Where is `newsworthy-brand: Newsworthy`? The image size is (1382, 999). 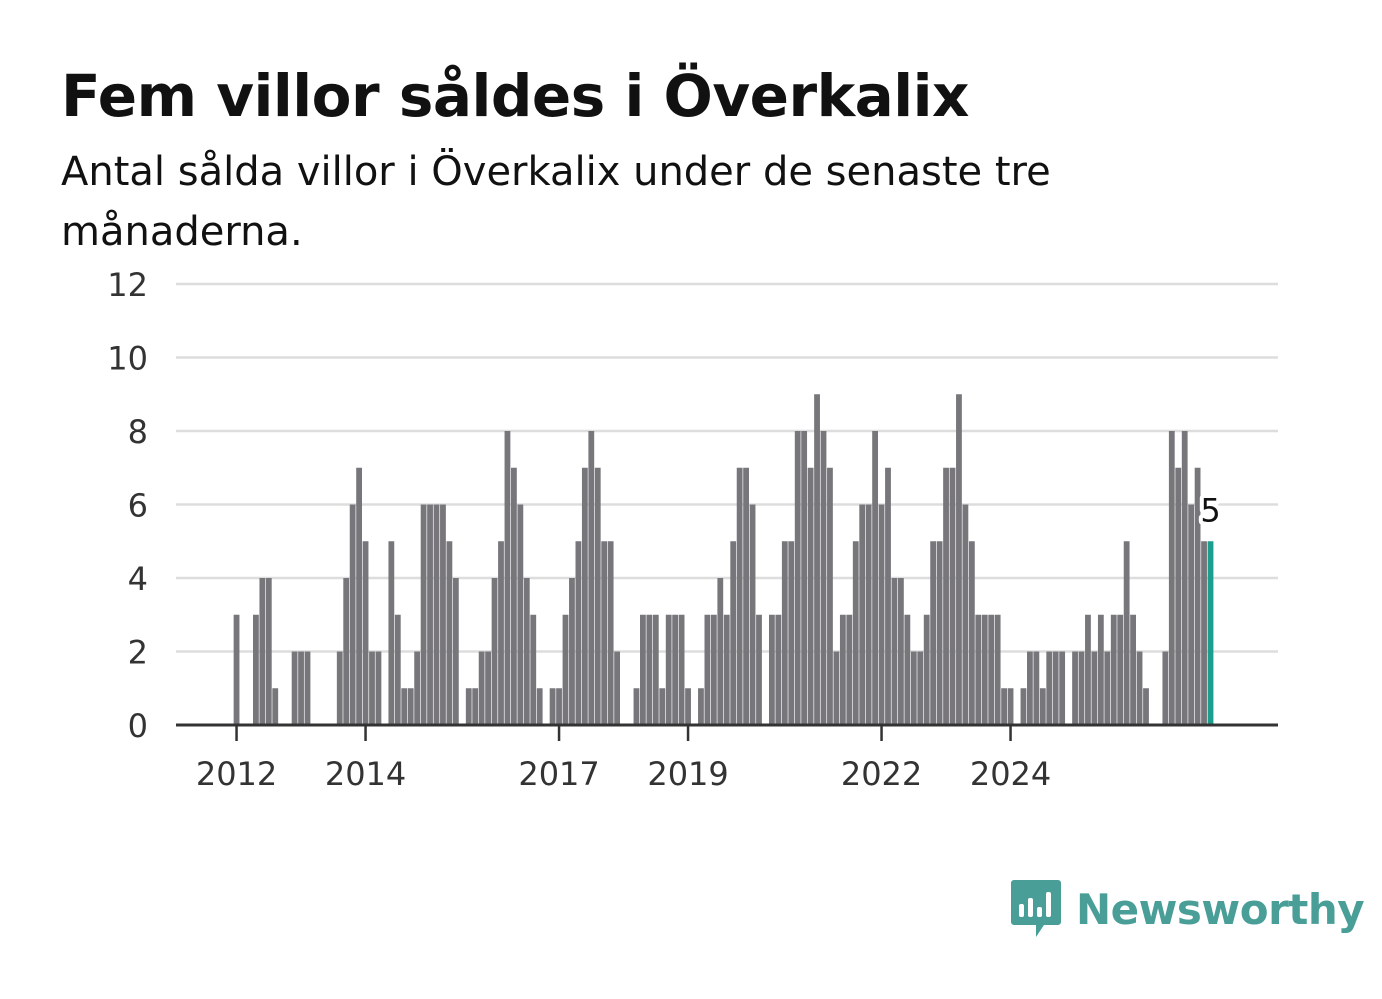
newsworthy-brand: Newsworthy is located at coordinates (1187, 909).